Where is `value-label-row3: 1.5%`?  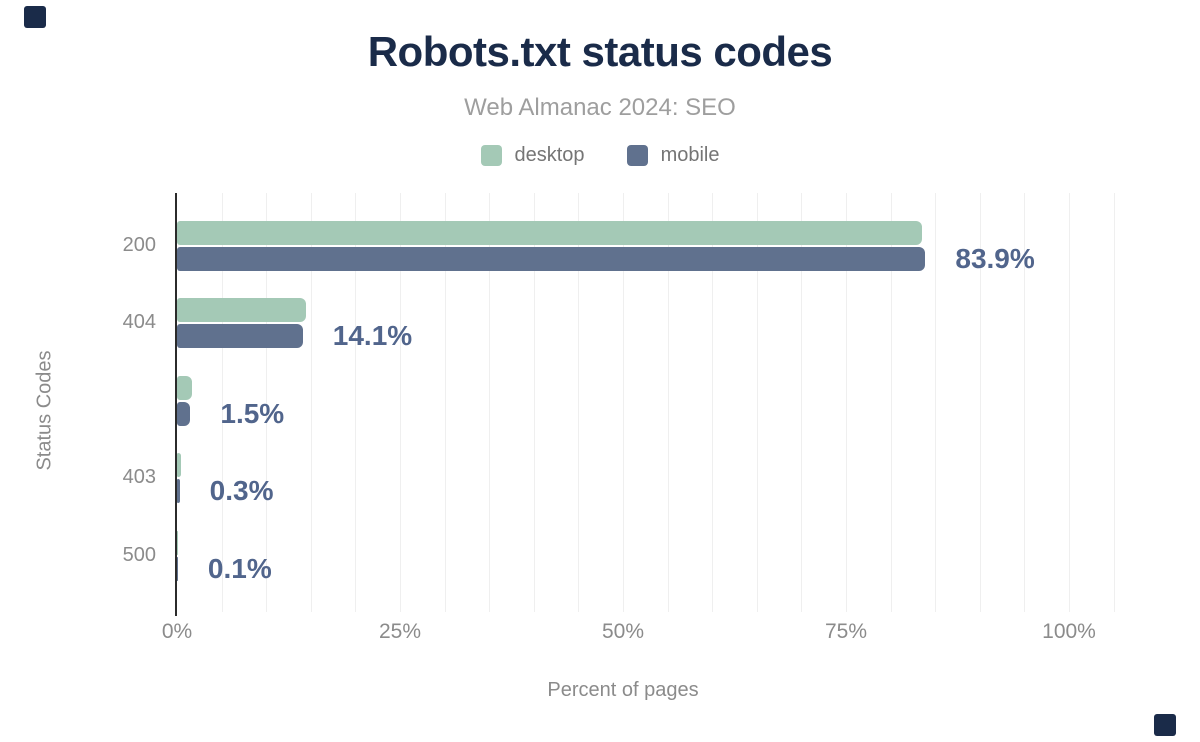
value-label-row3: 1.5% is located at coordinates (252, 413).